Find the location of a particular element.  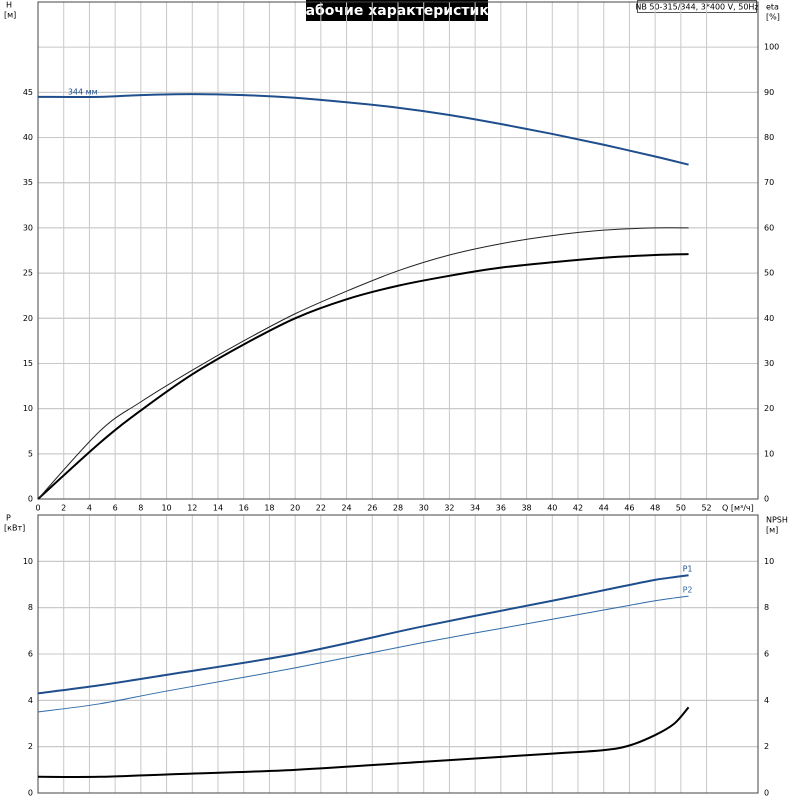

x-tick-label: 30 is located at coordinates (424, 508).